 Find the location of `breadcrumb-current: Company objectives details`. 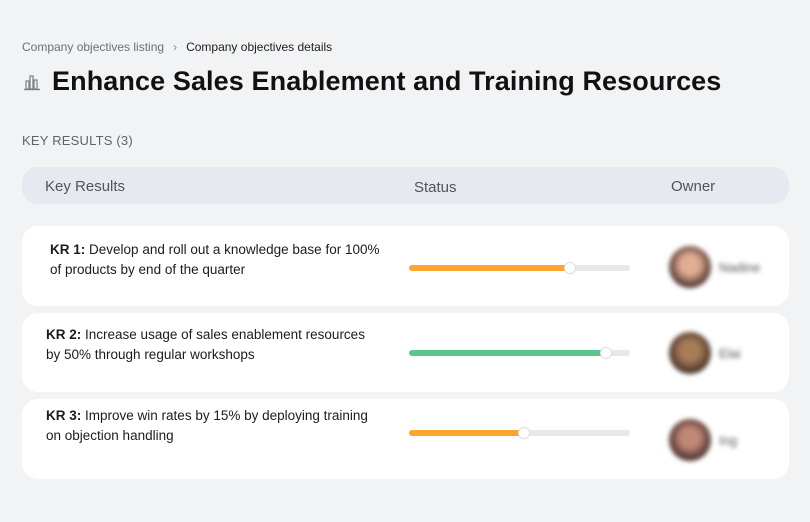

breadcrumb-current: Company objectives details is located at coordinates (259, 47).